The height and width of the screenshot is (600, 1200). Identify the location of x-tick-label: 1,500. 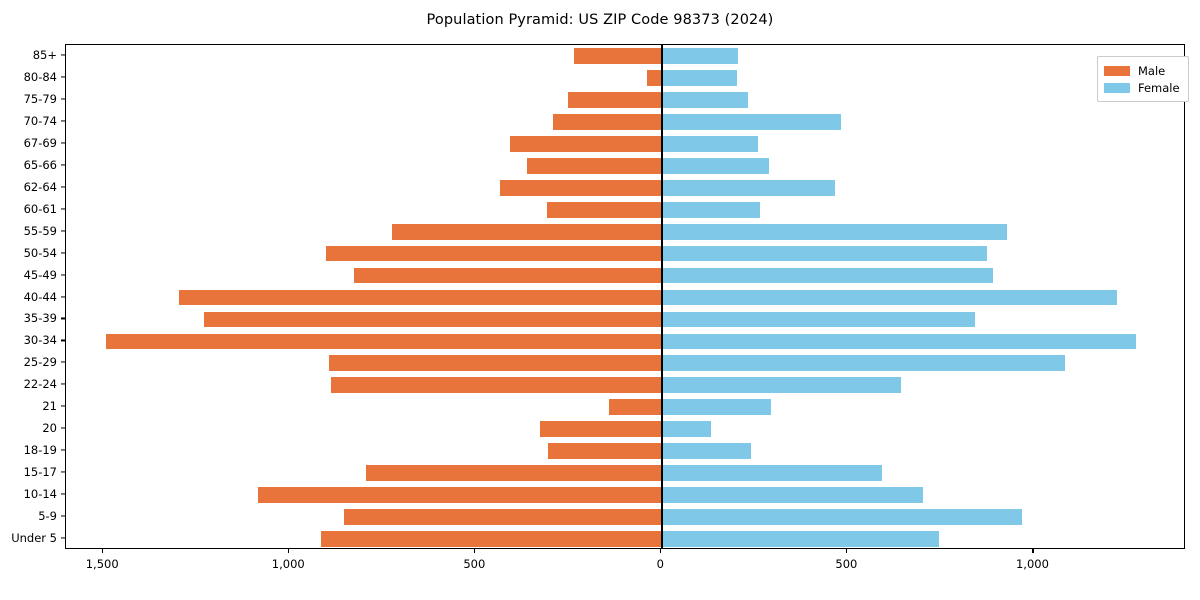
(102, 564).